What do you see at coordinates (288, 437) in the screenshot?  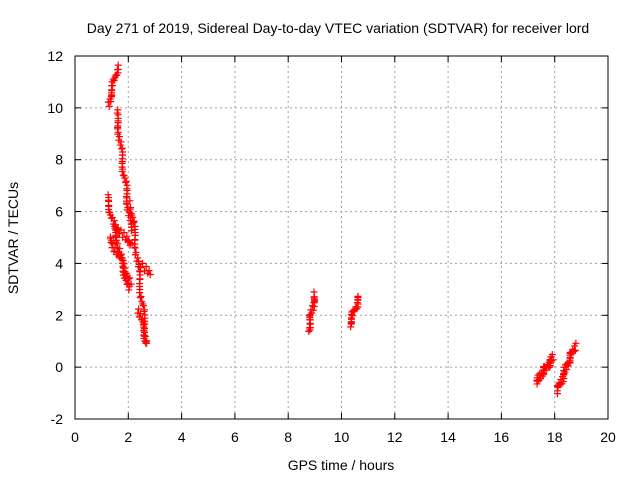 I see `x-tick-label: 8` at bounding box center [288, 437].